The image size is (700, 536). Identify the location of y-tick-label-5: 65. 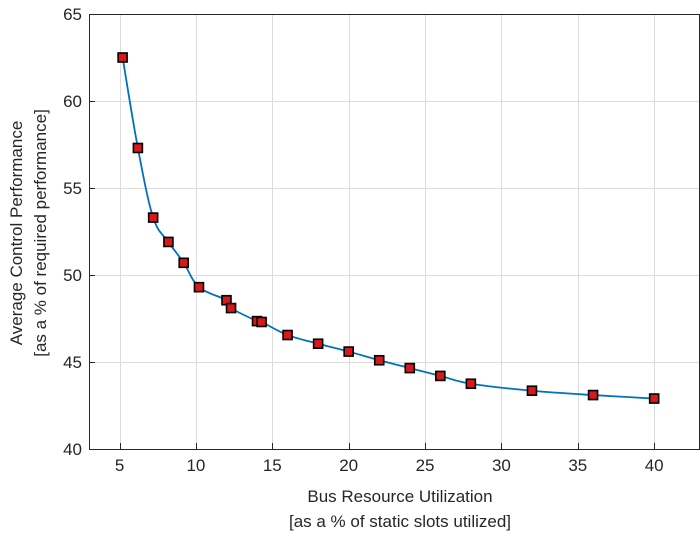
(72, 14).